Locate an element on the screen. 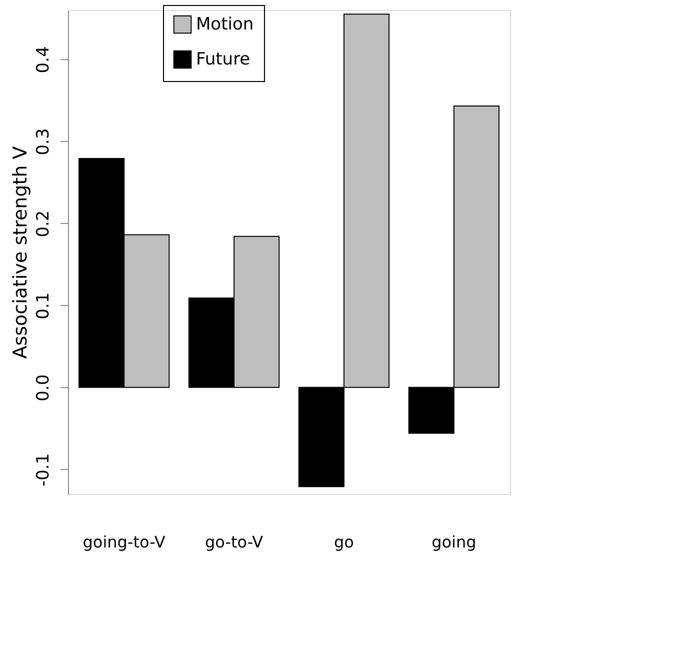 This screenshot has width=674, height=660. y-tick-label: -0.1 is located at coordinates (44, 469).